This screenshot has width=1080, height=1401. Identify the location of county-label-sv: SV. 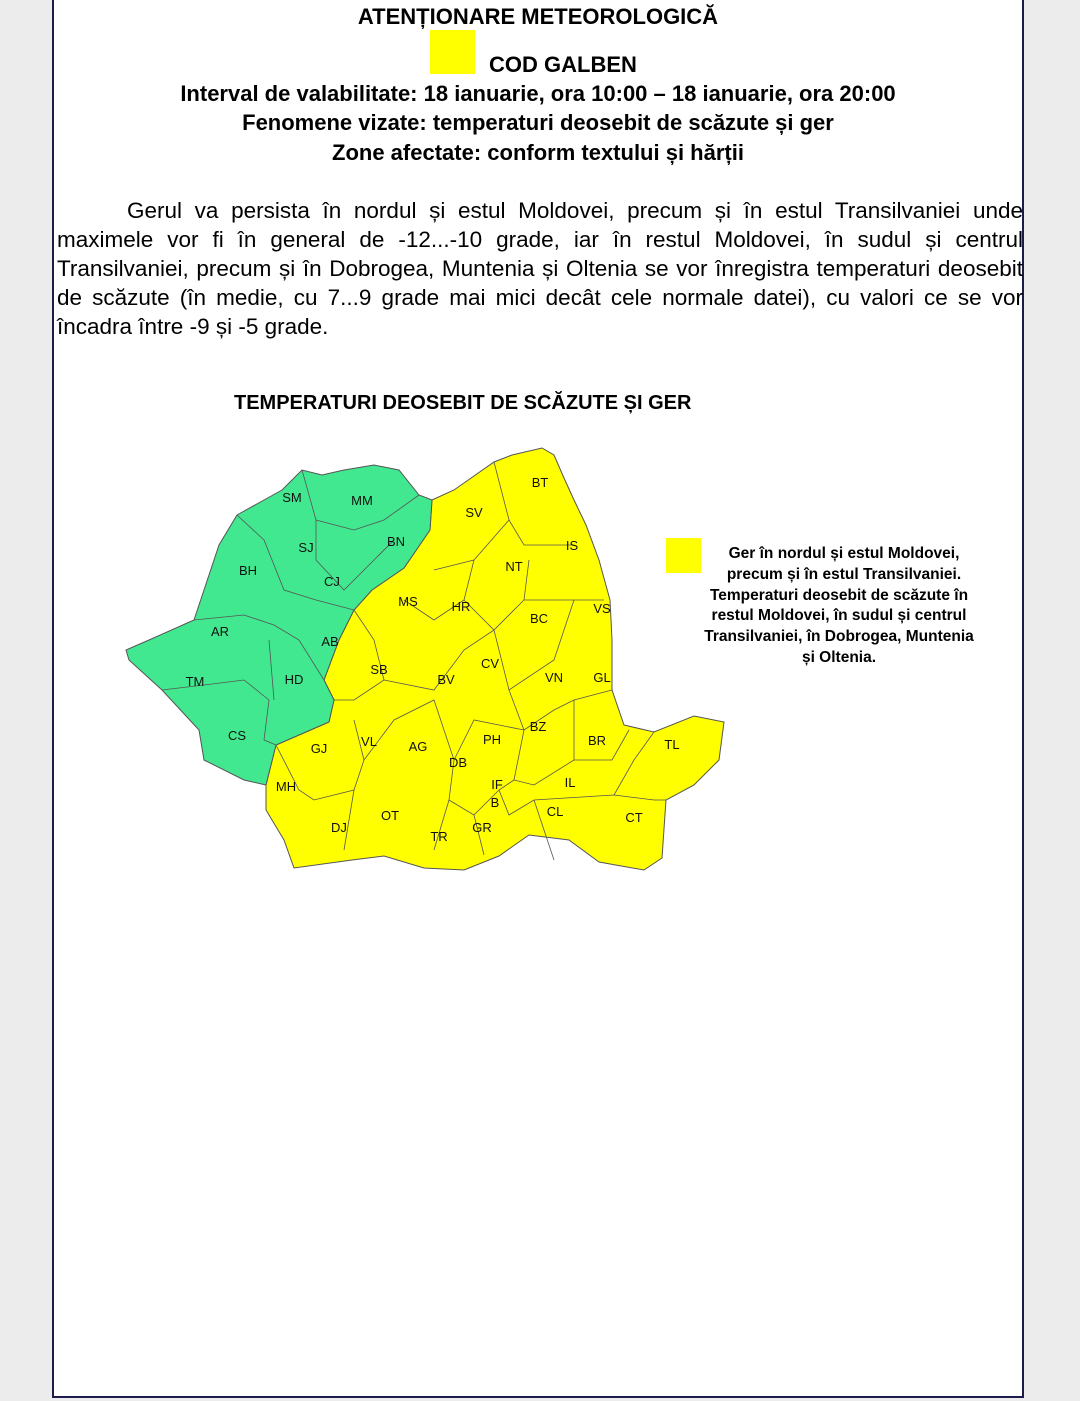
(474, 512).